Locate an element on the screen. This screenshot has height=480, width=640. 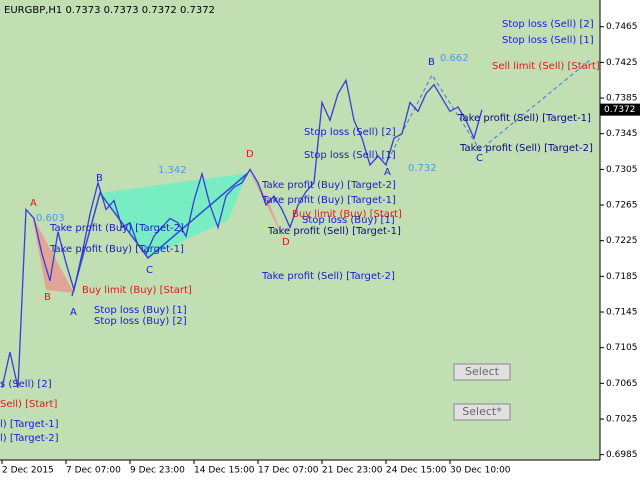
y-tick-label: 0.7145 is located at coordinates (622, 313).